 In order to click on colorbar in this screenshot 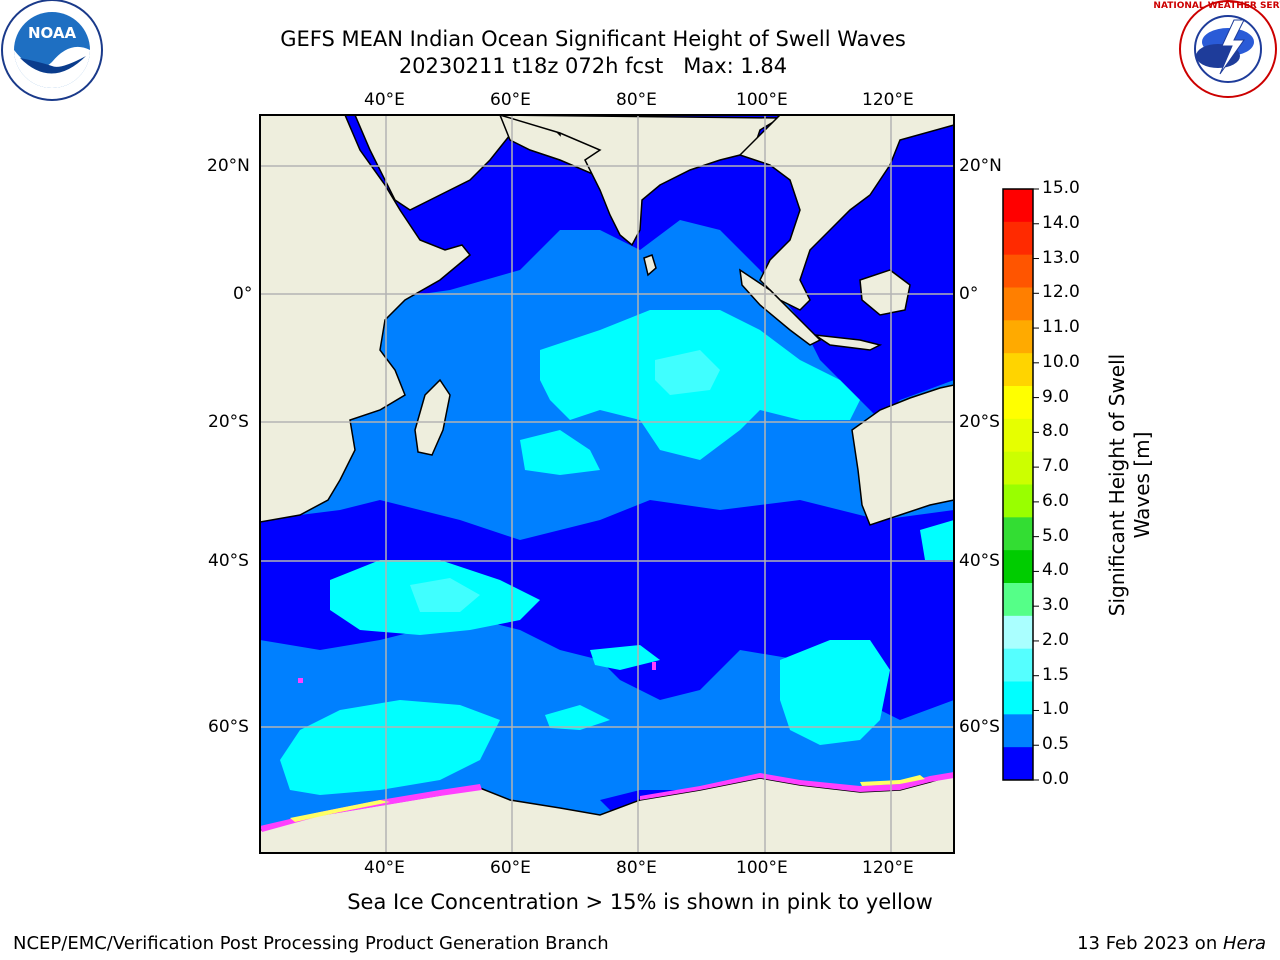, I will do `click(1020, 484)`.